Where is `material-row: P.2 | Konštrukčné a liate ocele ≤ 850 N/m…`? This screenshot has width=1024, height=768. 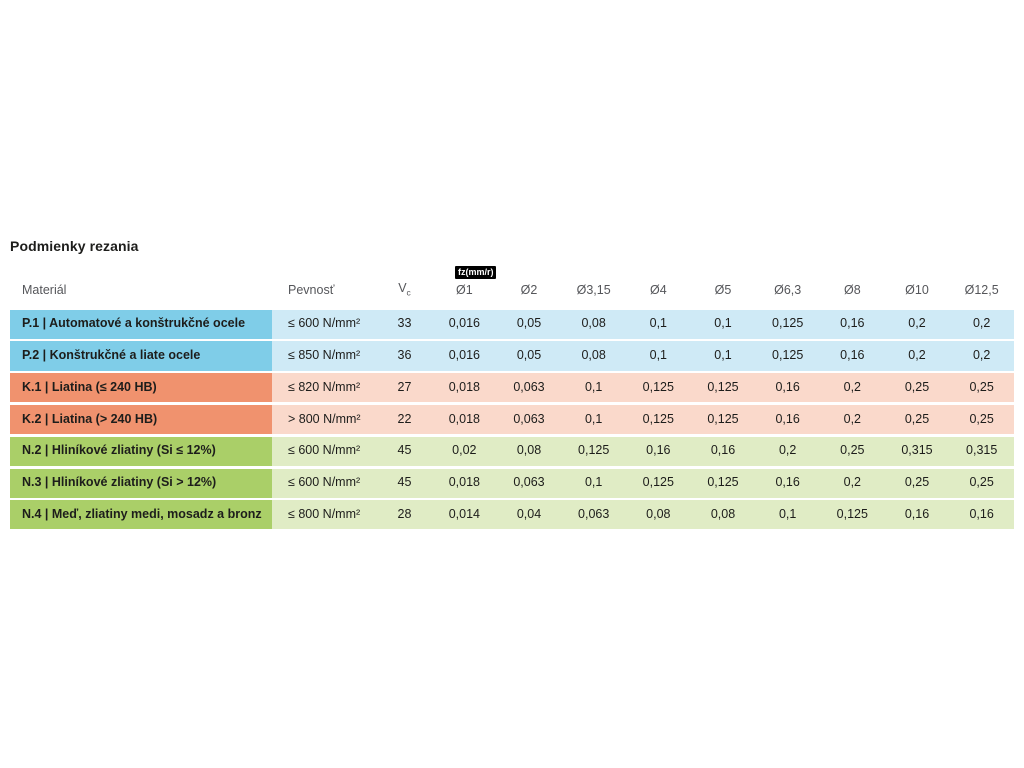
material-row: P.2 | Konštrukčné a liate ocele ≤ 850 N/m… is located at coordinates (512, 356).